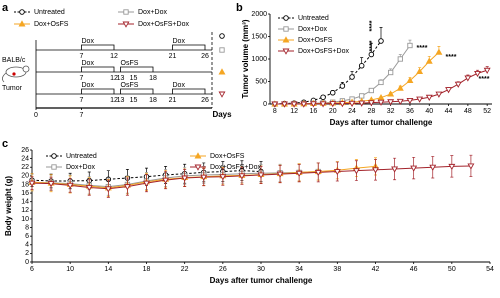  I want to click on x-tick-label: 42, so click(376, 269).